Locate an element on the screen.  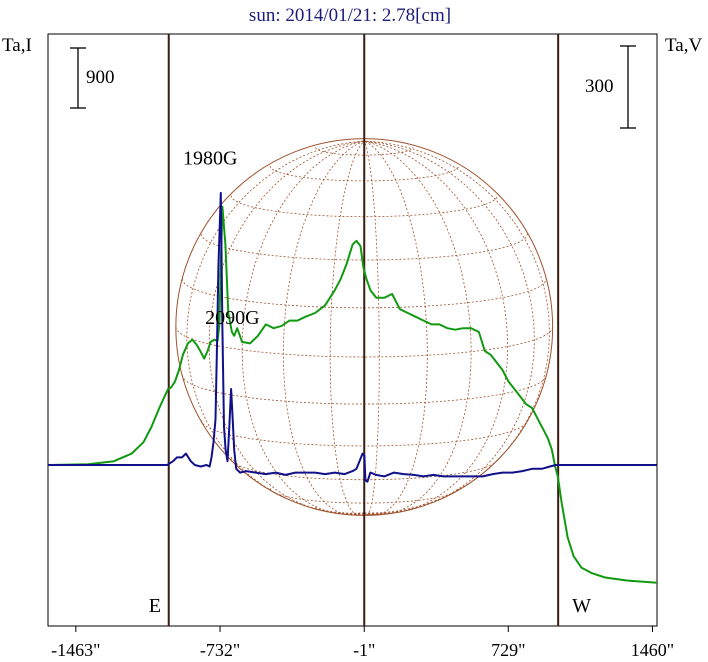
limb-label: W is located at coordinates (581, 606).